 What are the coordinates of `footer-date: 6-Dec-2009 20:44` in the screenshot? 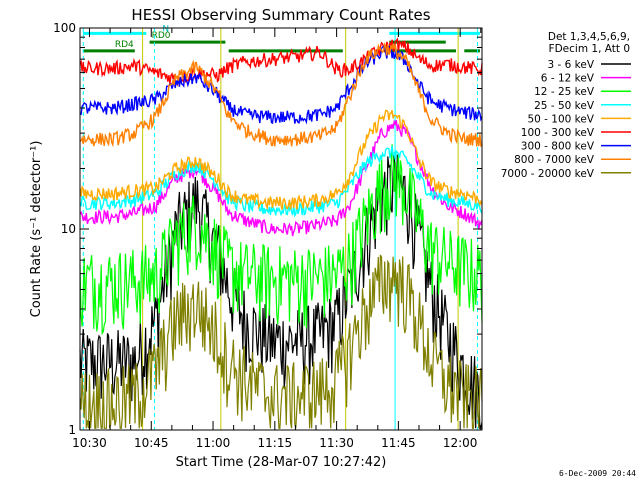 It's located at (597, 473).